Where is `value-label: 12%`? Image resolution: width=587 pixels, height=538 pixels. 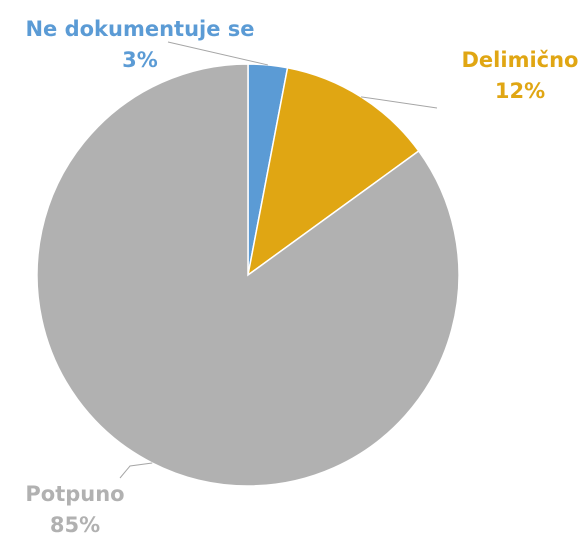
value-label: 12% is located at coordinates (520, 91).